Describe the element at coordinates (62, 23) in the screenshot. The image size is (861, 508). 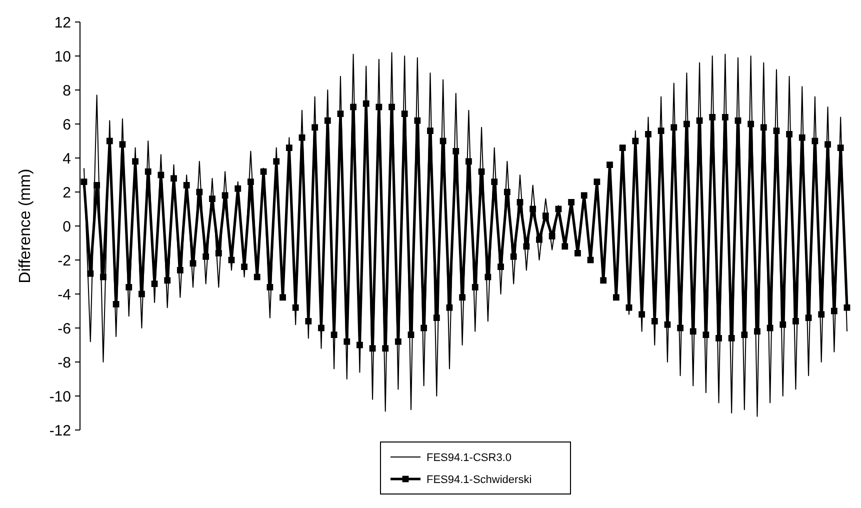
I see `y-tick-label: 12` at that location.